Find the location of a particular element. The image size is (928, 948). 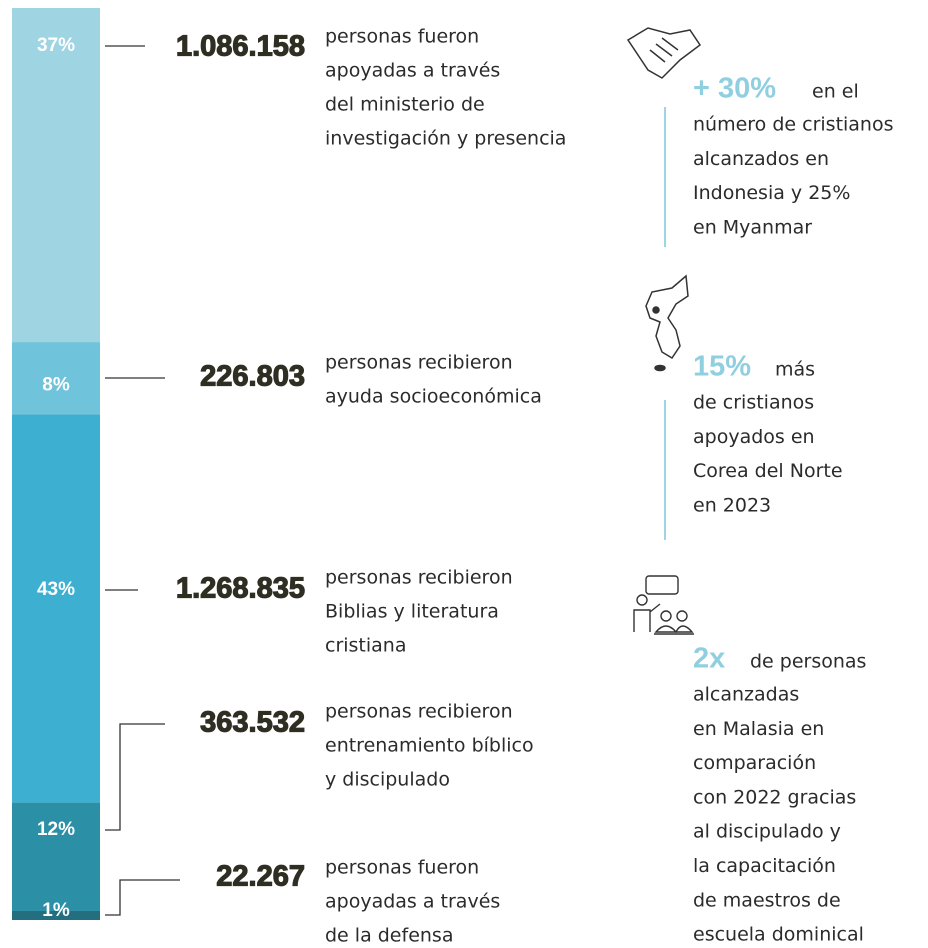

note-text: apoyados en is located at coordinates (754, 437).